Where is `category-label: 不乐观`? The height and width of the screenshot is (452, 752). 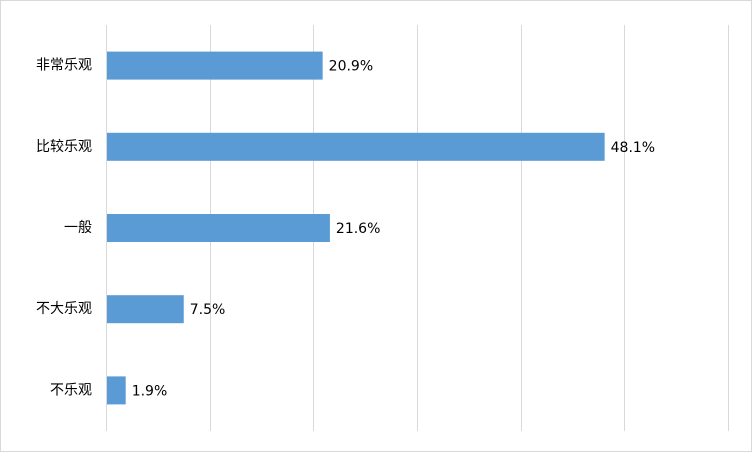 category-label: 不乐观 is located at coordinates (71, 390).